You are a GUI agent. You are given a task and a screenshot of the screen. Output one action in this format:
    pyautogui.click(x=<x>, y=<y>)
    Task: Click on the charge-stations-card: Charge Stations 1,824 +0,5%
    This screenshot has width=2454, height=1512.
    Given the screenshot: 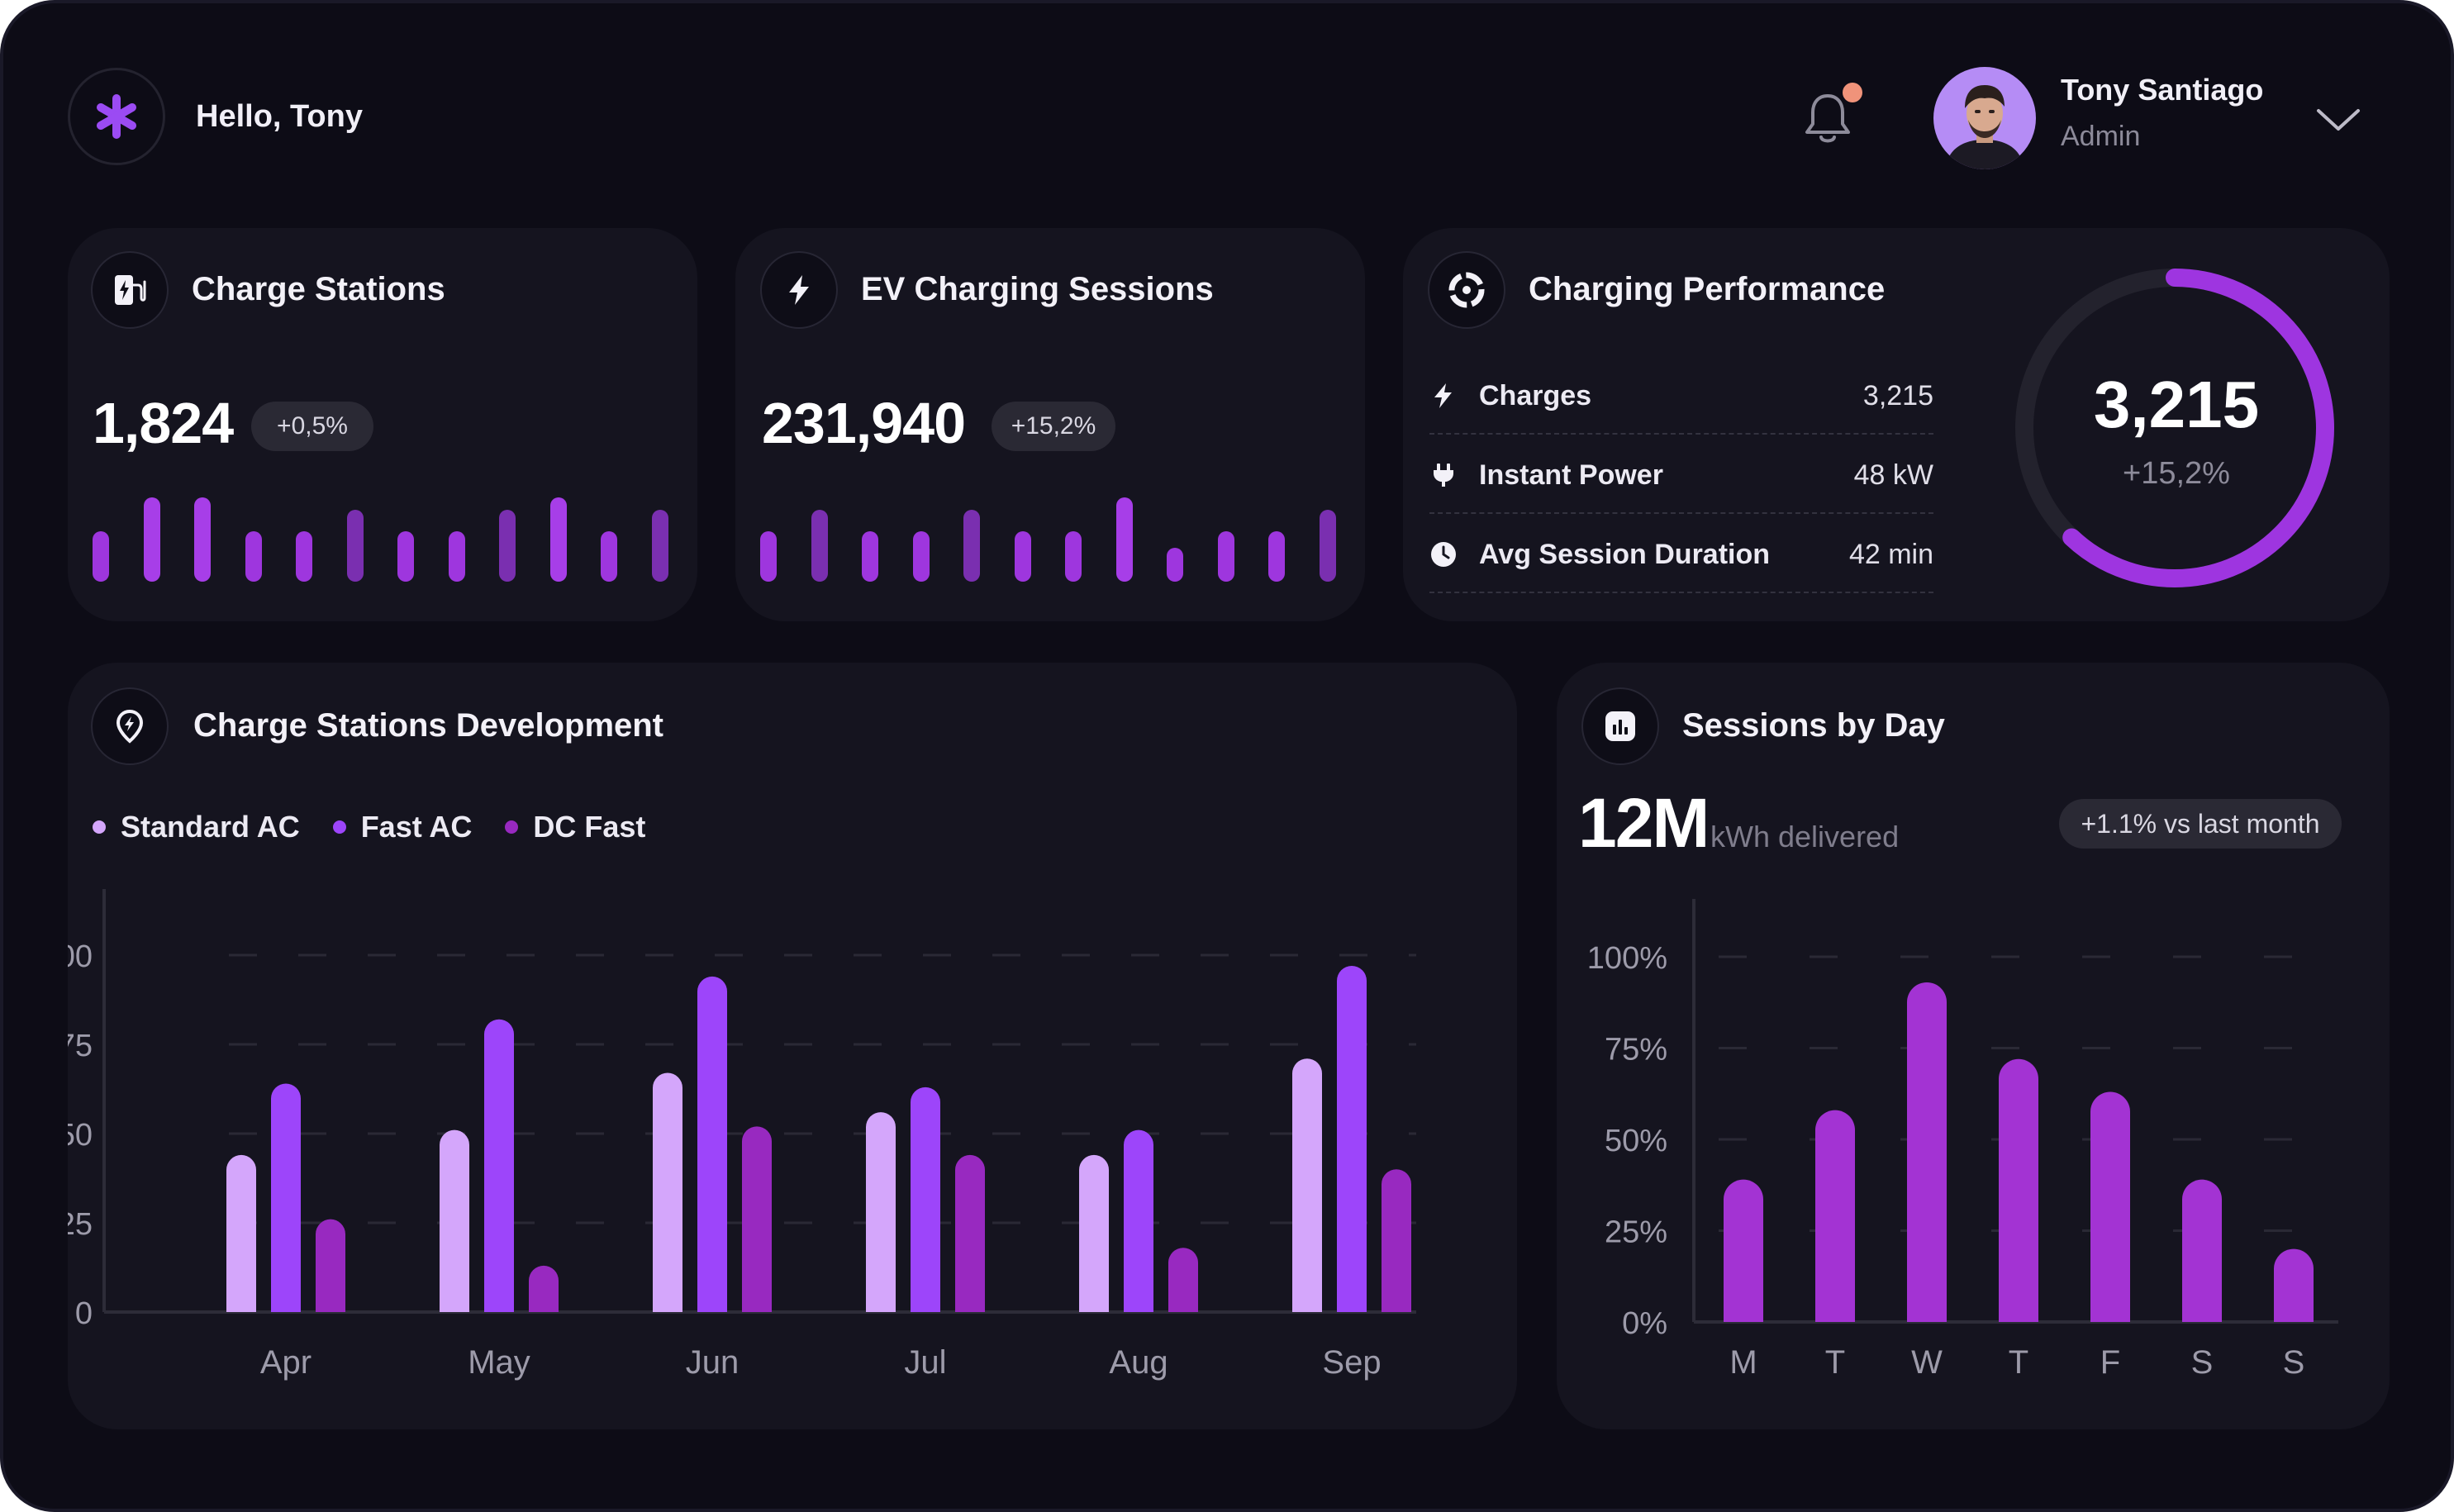 What is the action you would take?
    pyautogui.click(x=382, y=425)
    